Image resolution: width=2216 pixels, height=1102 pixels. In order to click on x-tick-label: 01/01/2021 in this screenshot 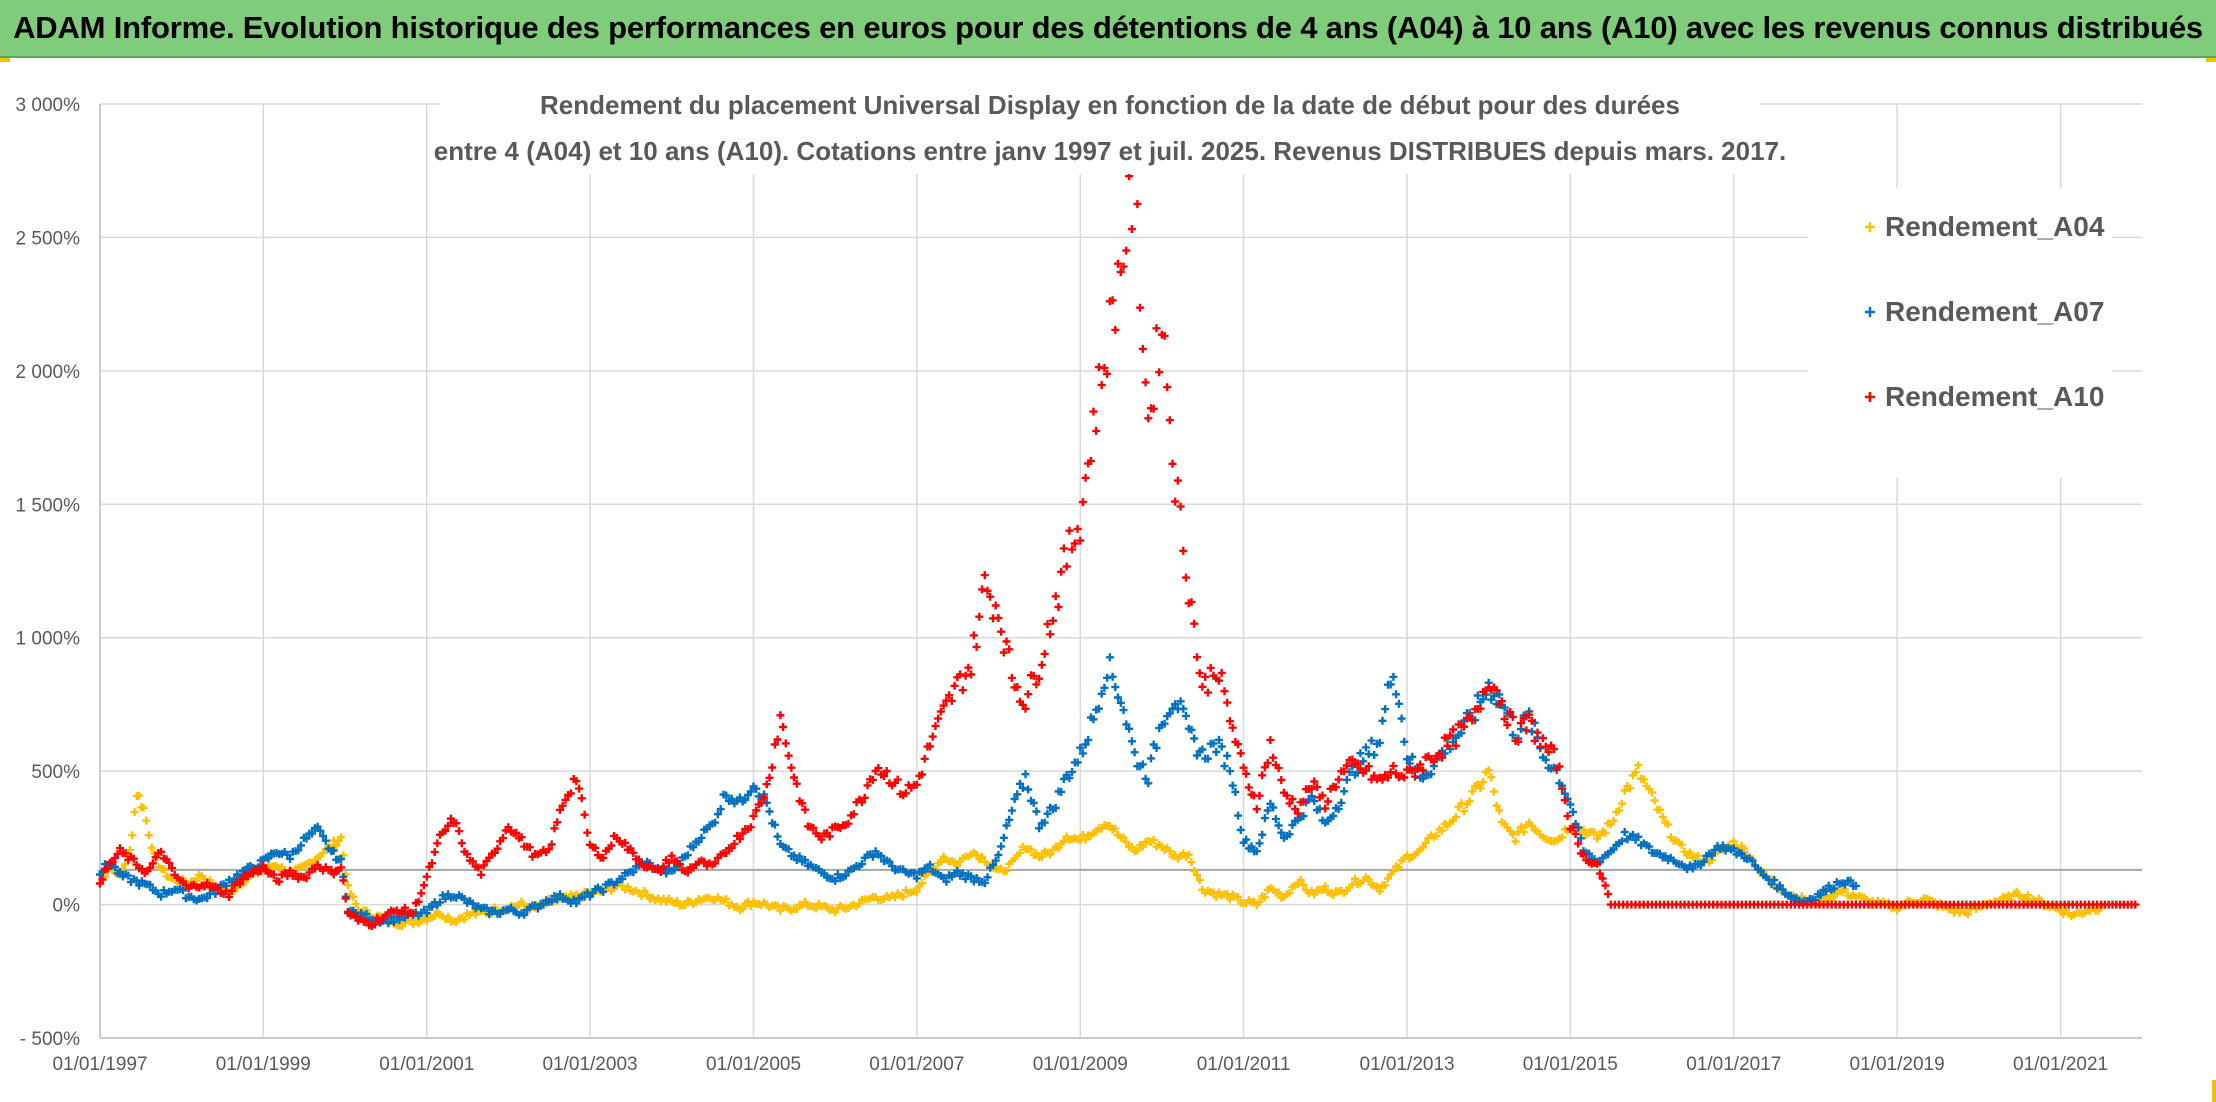, I will do `click(2060, 1064)`.